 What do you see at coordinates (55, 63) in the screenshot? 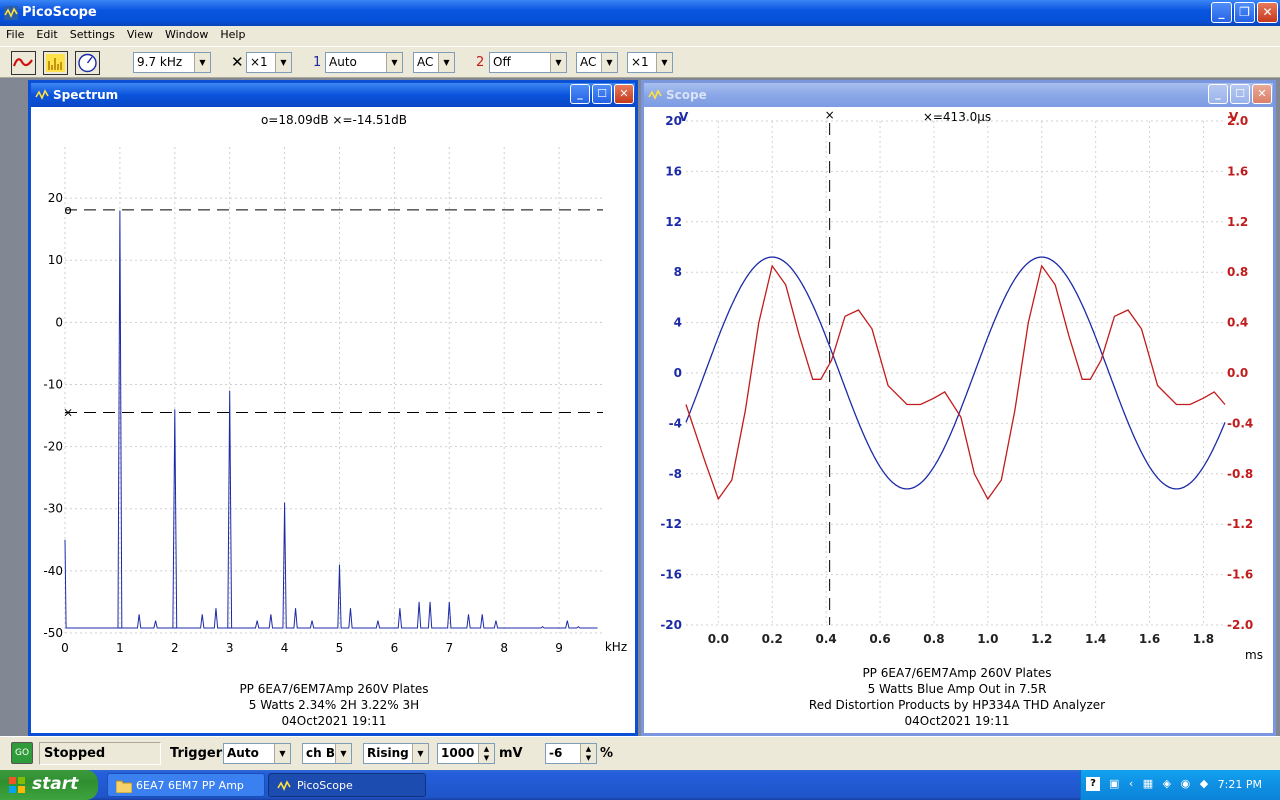
I see `spectrum-mode-button` at bounding box center [55, 63].